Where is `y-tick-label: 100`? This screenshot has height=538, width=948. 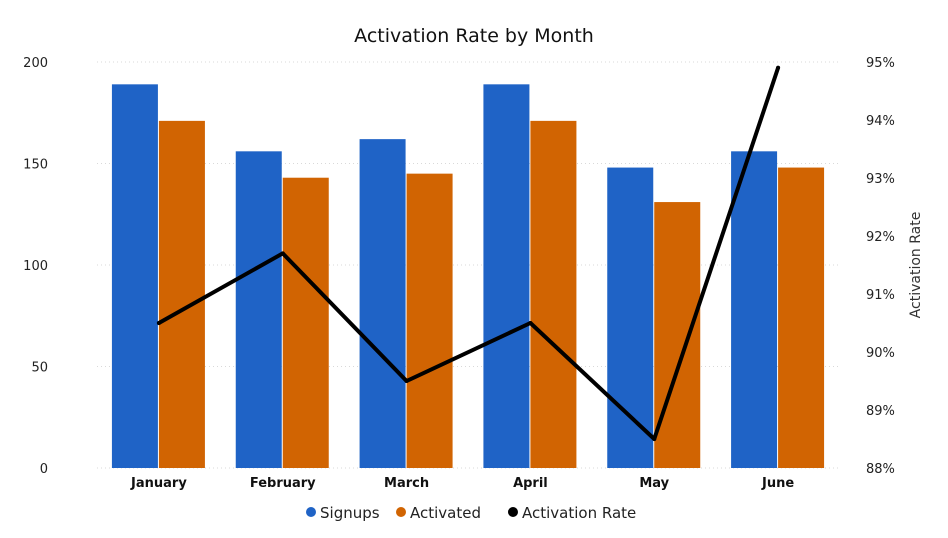 y-tick-label: 100 is located at coordinates (35, 266).